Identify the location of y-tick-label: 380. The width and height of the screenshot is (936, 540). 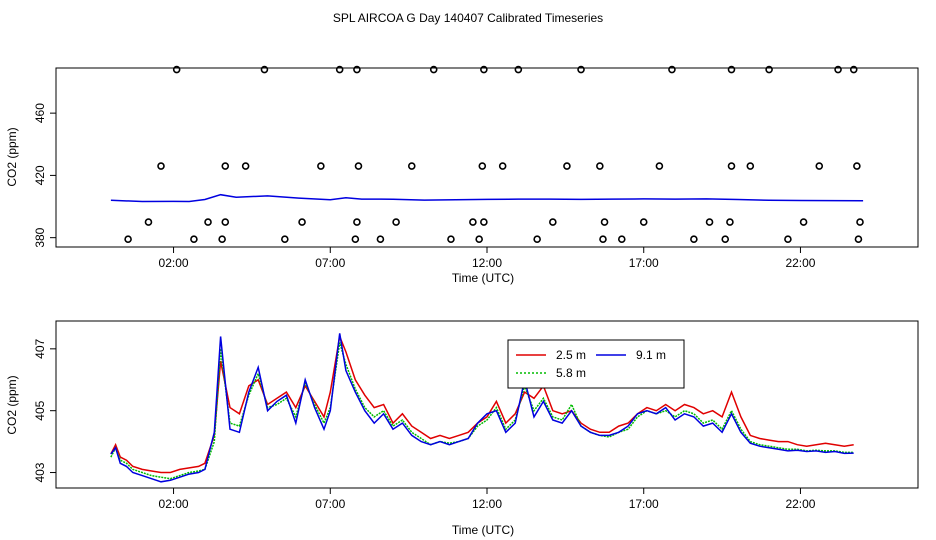
(40, 237).